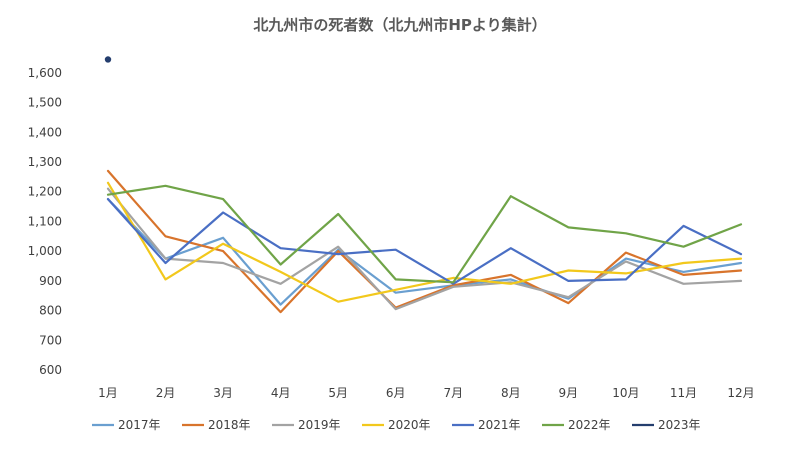  What do you see at coordinates (281, 393) in the screenshot?
I see `x-tick-label: 4月` at bounding box center [281, 393].